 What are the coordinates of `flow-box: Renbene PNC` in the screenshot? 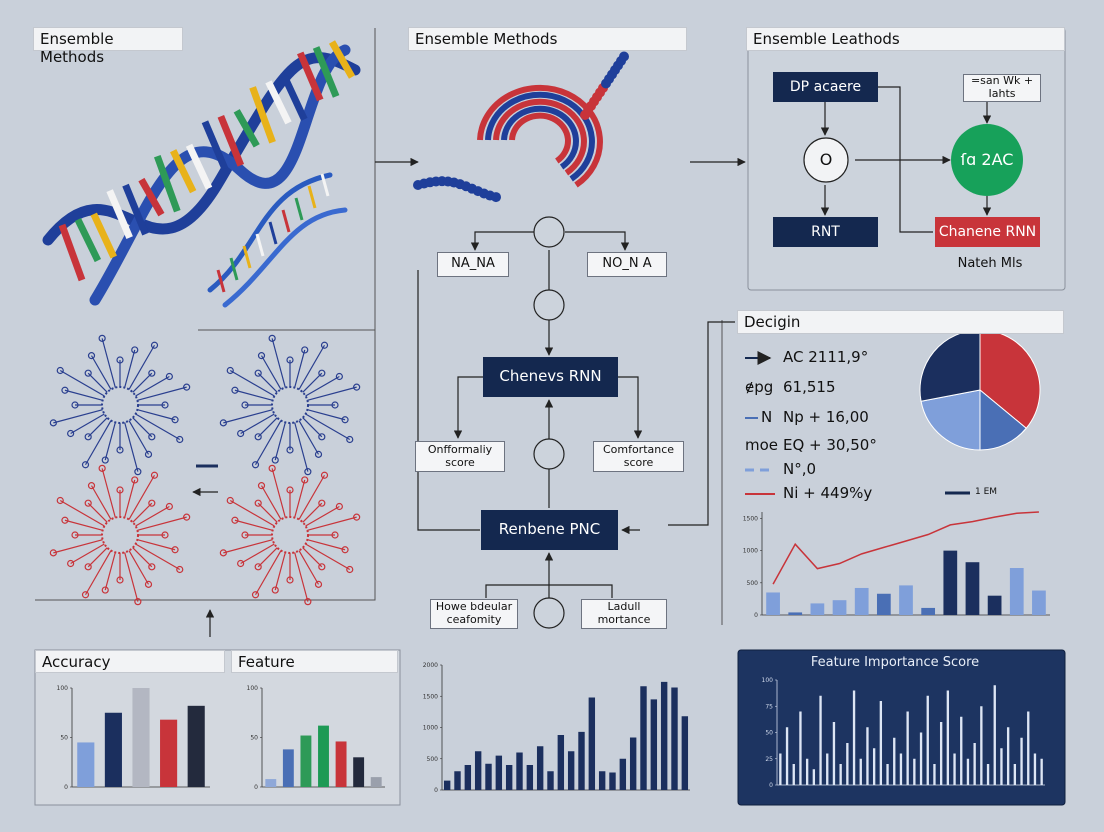 It's located at (549, 530).